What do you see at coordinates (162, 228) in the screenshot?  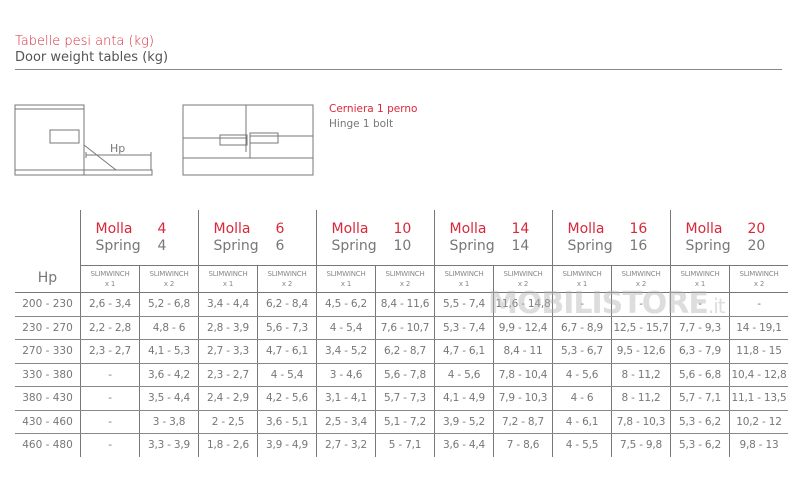 I see `spring-number: 4` at bounding box center [162, 228].